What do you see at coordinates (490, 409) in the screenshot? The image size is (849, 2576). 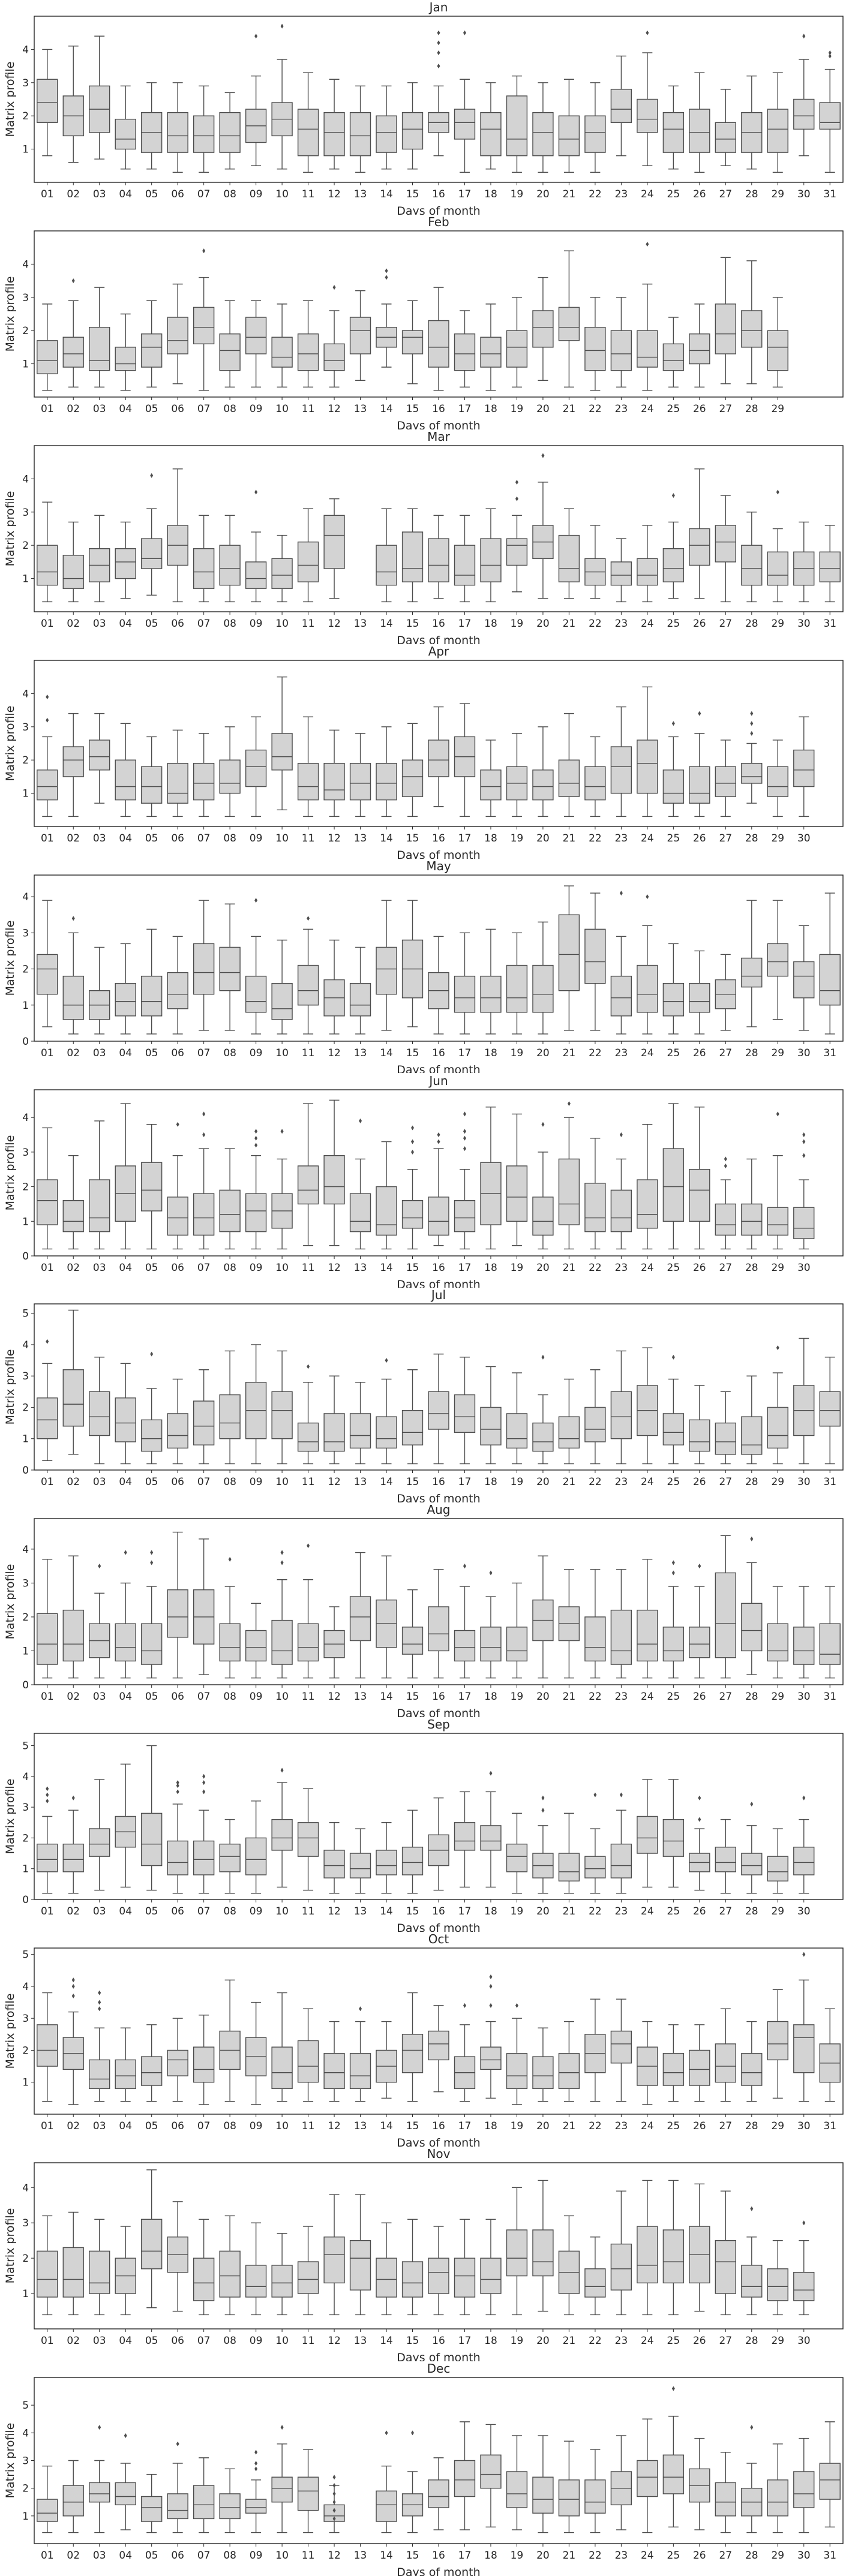 I see `x-tick-label: 18` at bounding box center [490, 409].